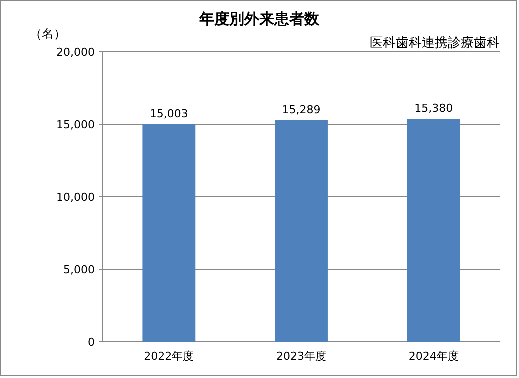 This screenshot has width=519, height=378. I want to click on chart-title: 年度別外来患者数, so click(259, 19).